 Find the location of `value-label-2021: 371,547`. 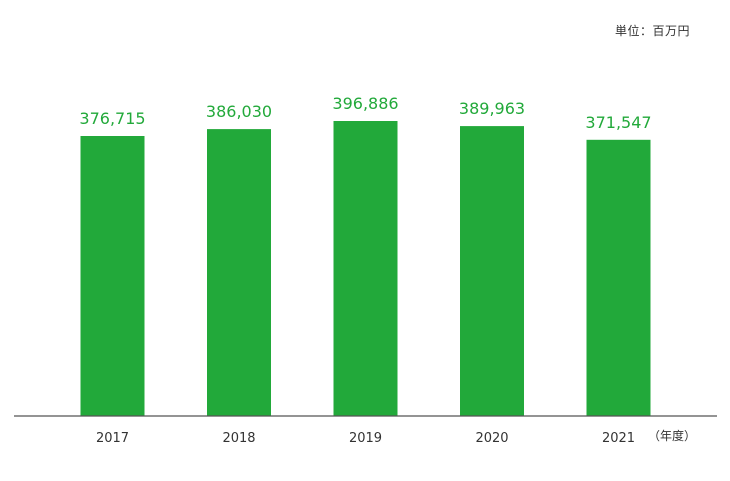

value-label-2021: 371,547 is located at coordinates (618, 122).